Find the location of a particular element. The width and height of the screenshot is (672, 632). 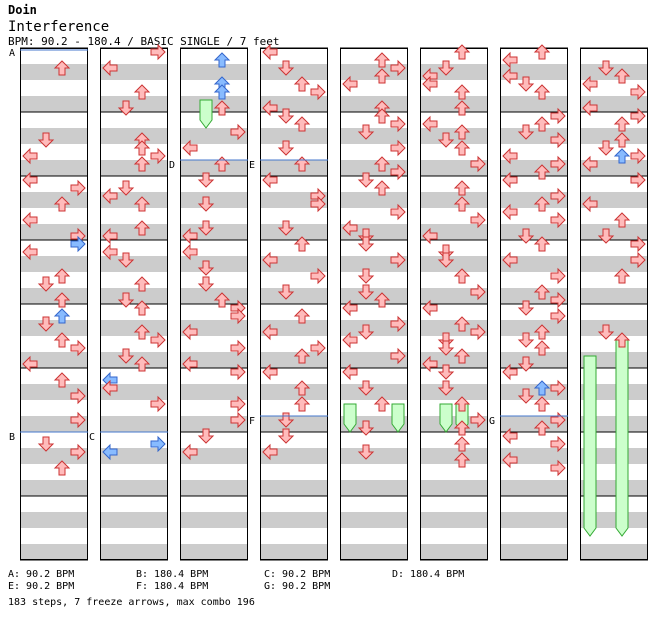

bpm-marker-e: E is located at coordinates (252, 165).